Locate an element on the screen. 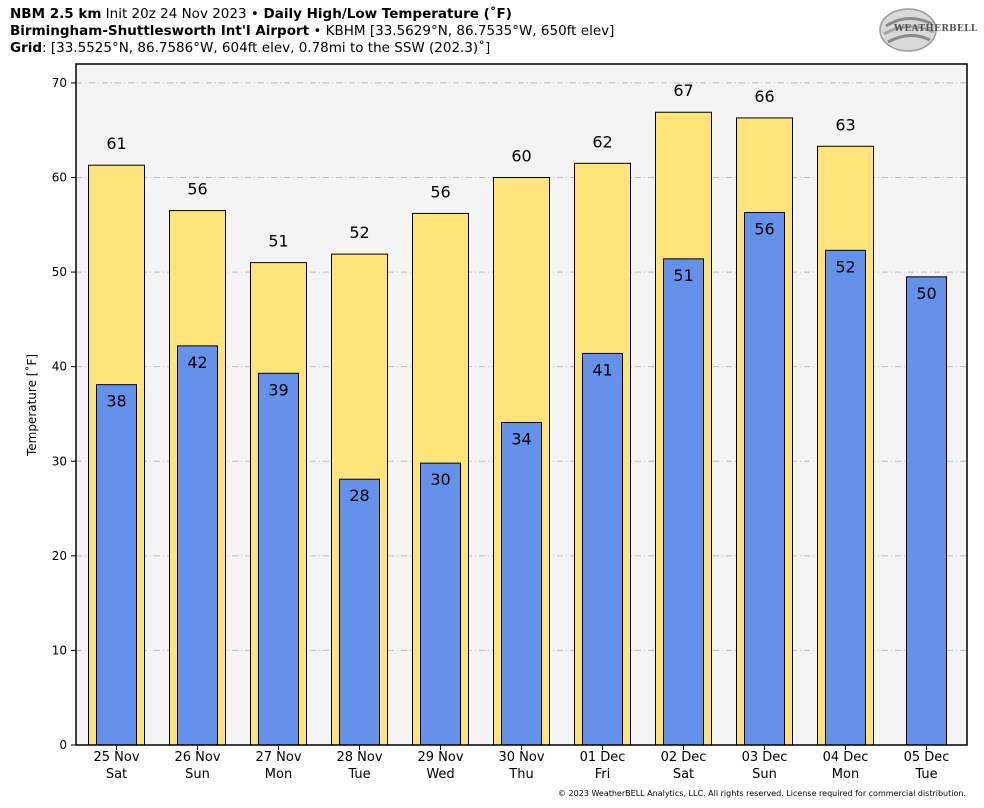 This screenshot has width=984, height=808. chart-title: Daily High/Low Temperature (˚F) is located at coordinates (385, 14).